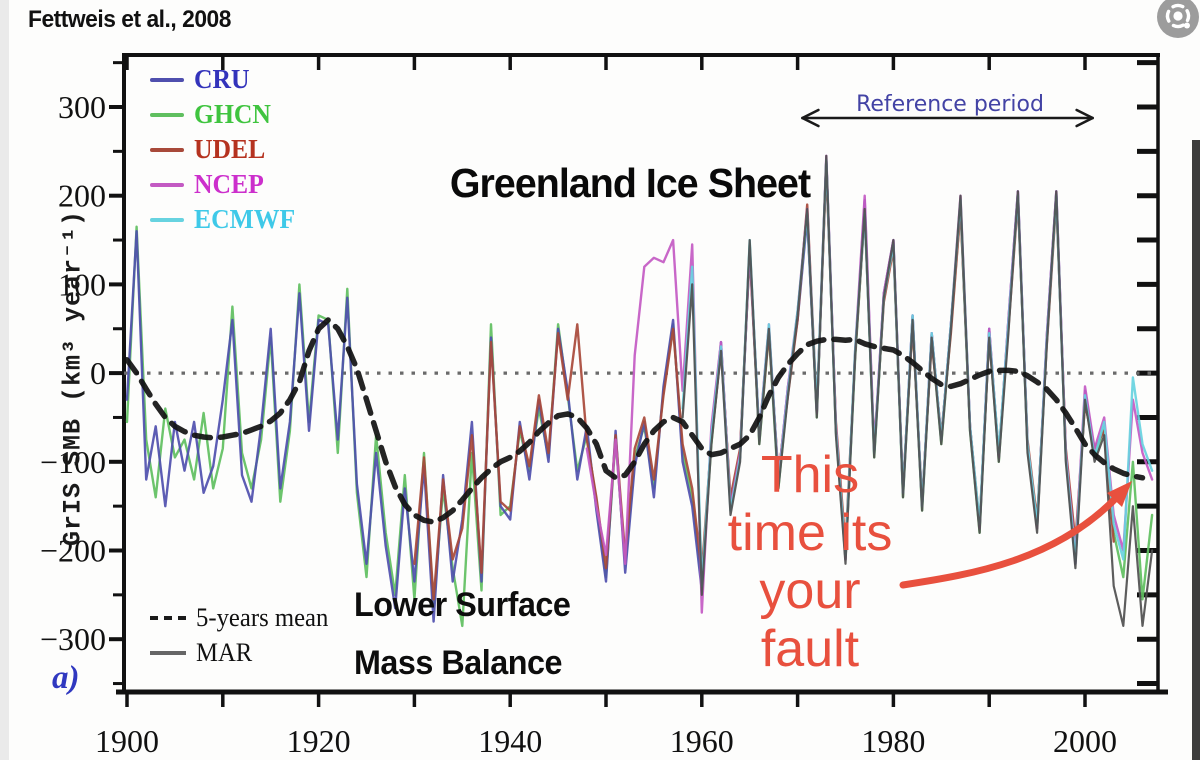  I want to click on handwritten-annotation: This time its your fault, so click(810, 562).